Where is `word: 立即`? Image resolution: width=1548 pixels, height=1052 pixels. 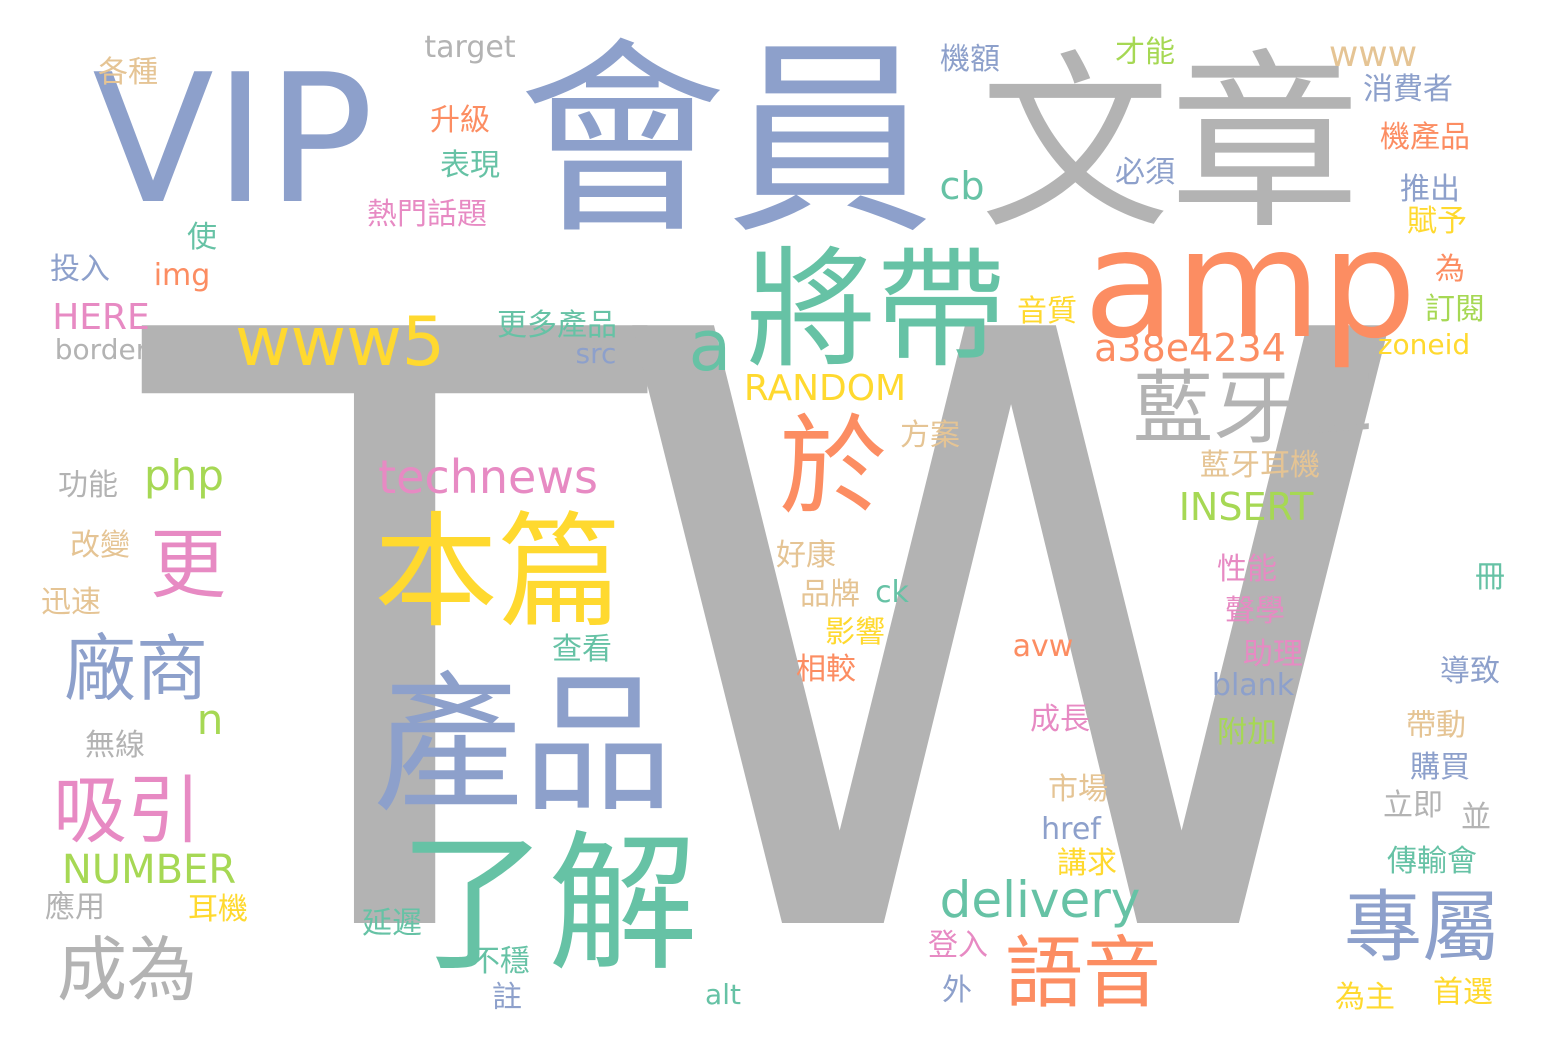 word: 立即 is located at coordinates (1413, 805).